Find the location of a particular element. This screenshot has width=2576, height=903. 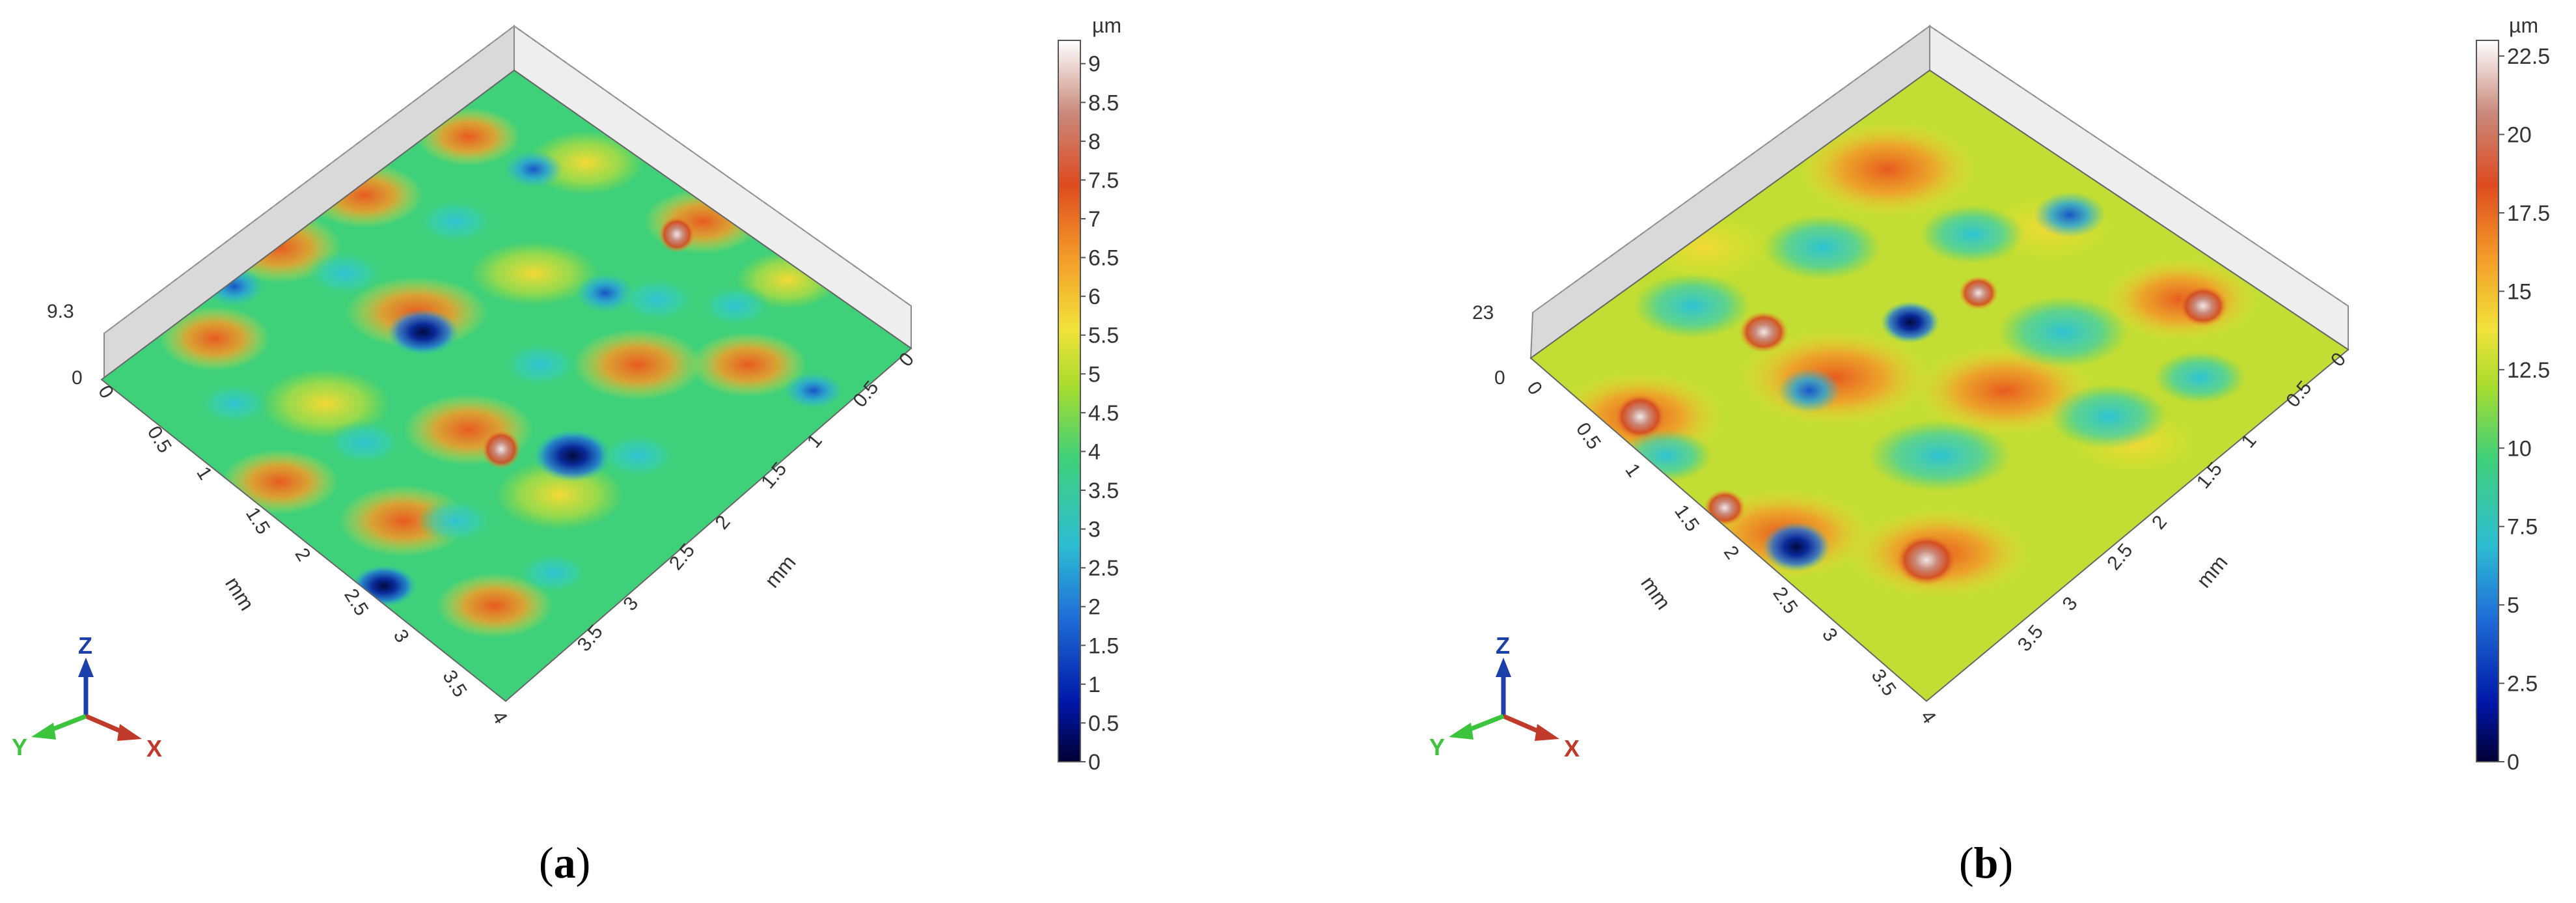

z-max-label: 23 is located at coordinates (1483, 313).